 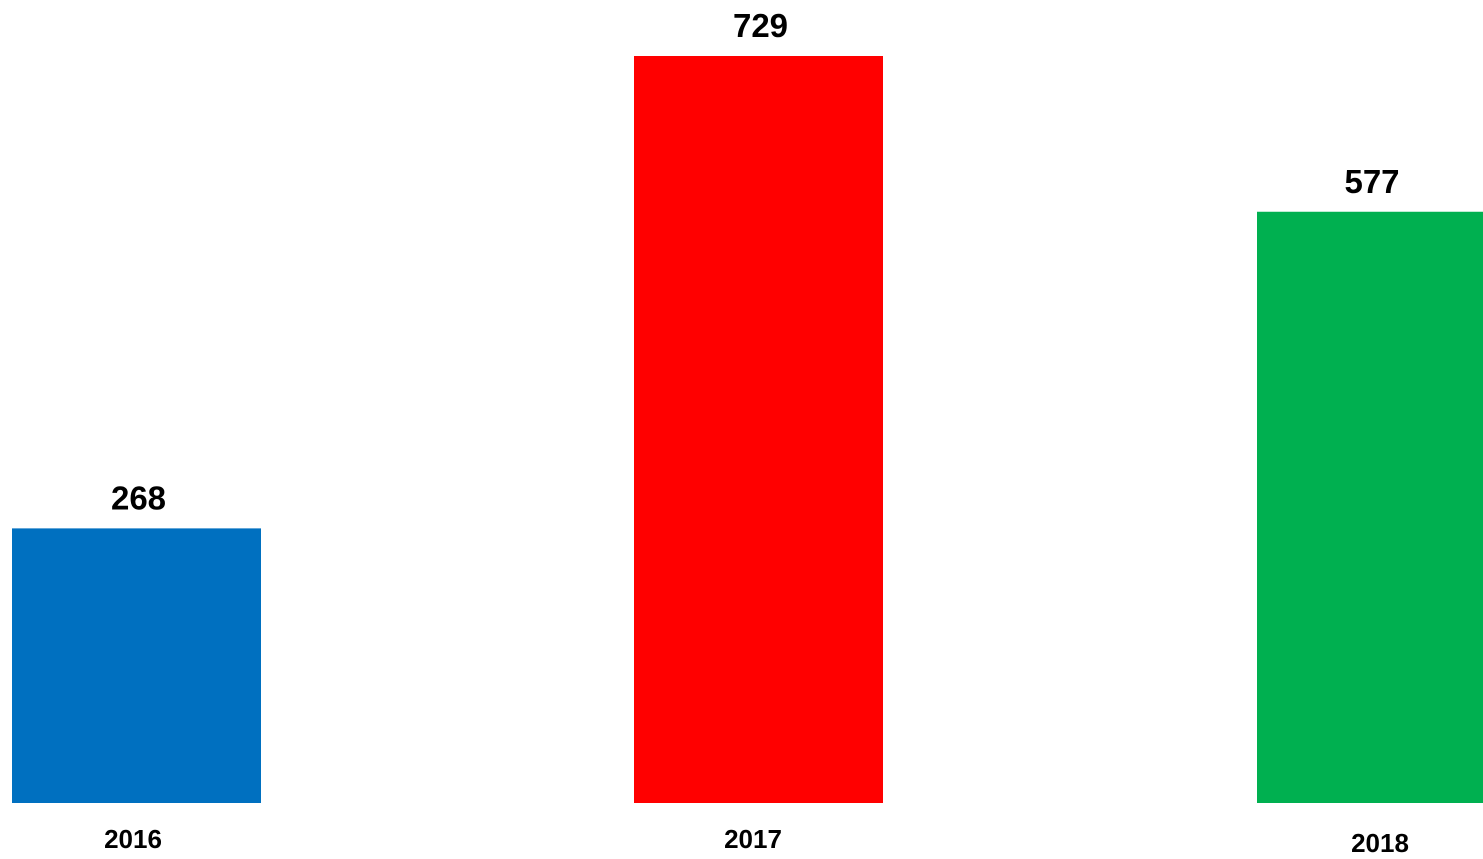 What do you see at coordinates (1380, 841) in the screenshot?
I see `x-tick-label-2018: 2018` at bounding box center [1380, 841].